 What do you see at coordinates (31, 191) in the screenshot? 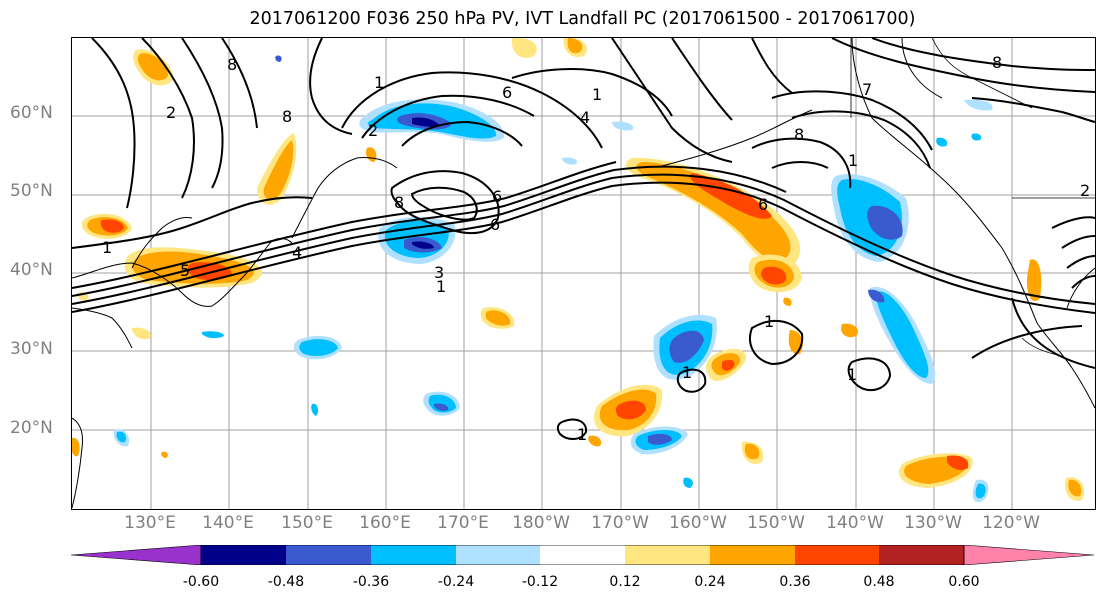
I see `lat-label-50n: 50°N` at bounding box center [31, 191].